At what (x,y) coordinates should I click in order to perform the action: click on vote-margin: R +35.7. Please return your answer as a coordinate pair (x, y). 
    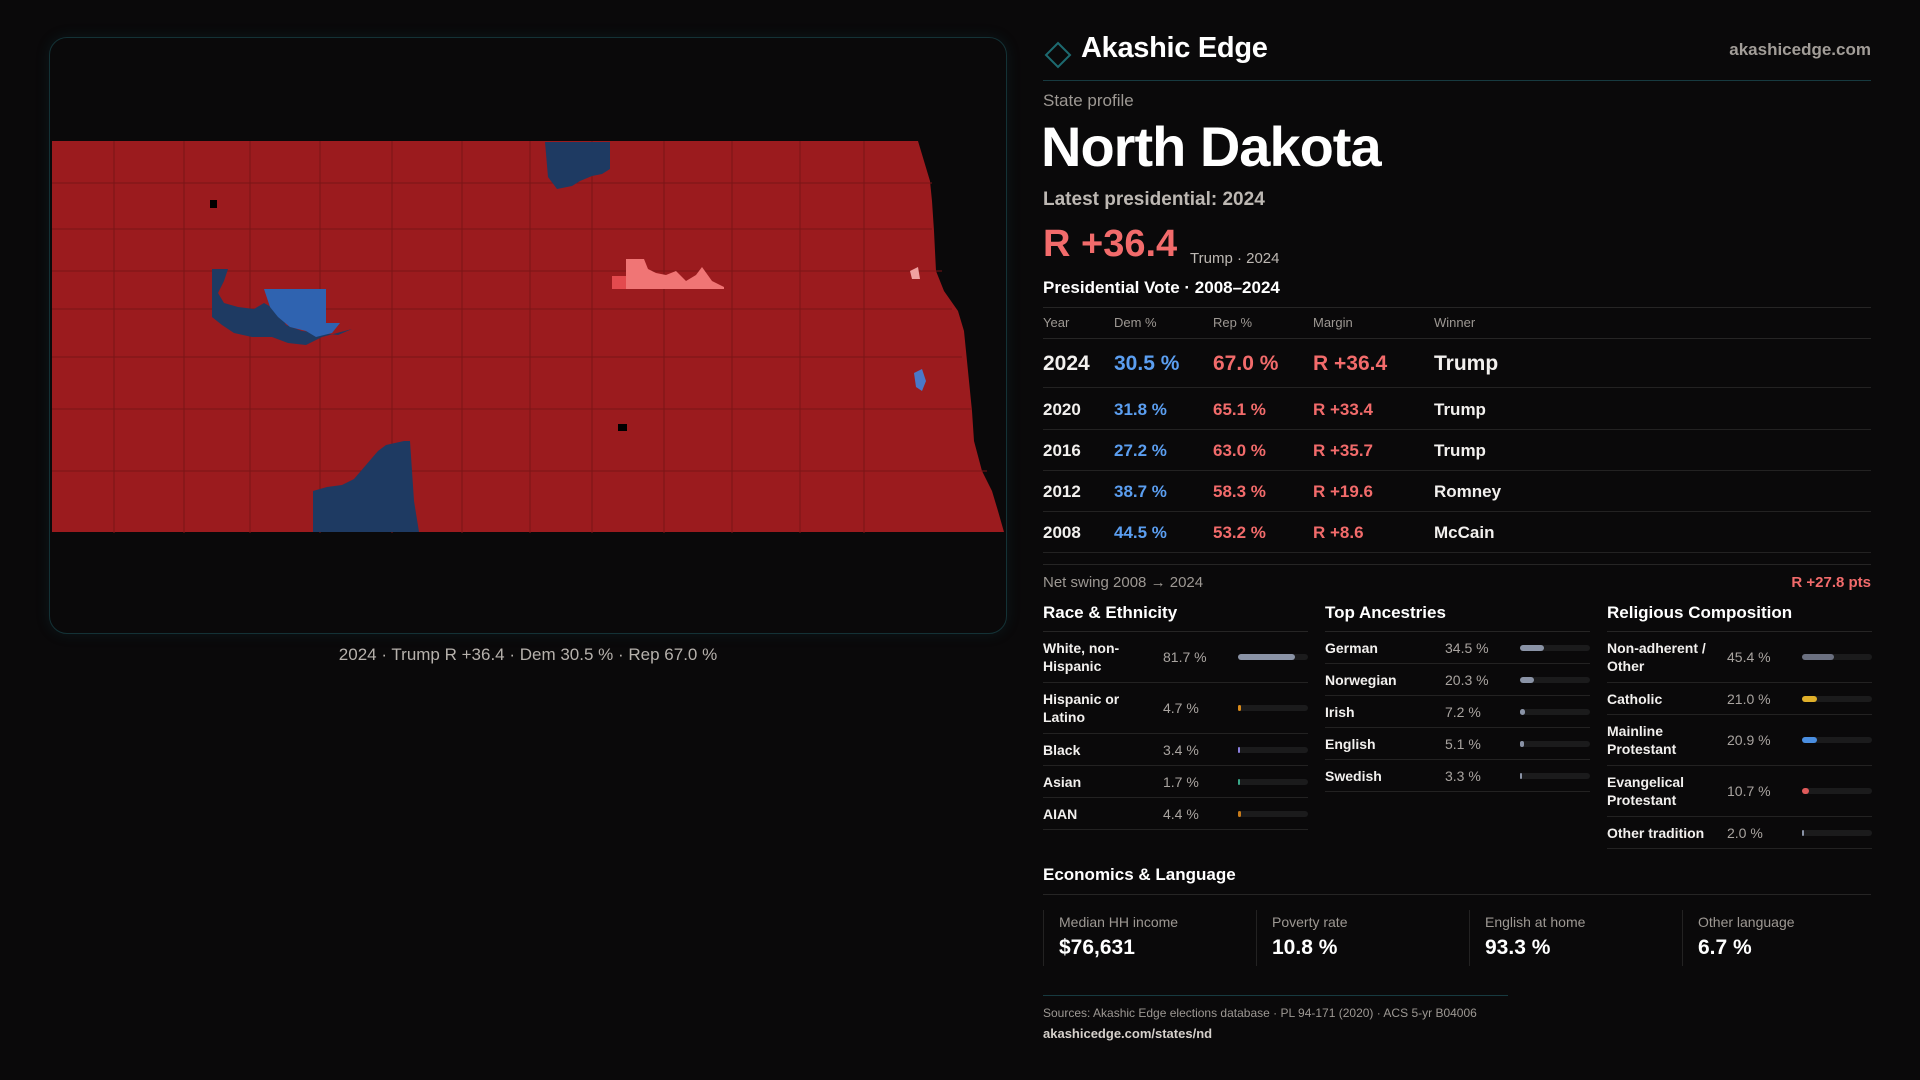
    Looking at the image, I should click on (1343, 450).